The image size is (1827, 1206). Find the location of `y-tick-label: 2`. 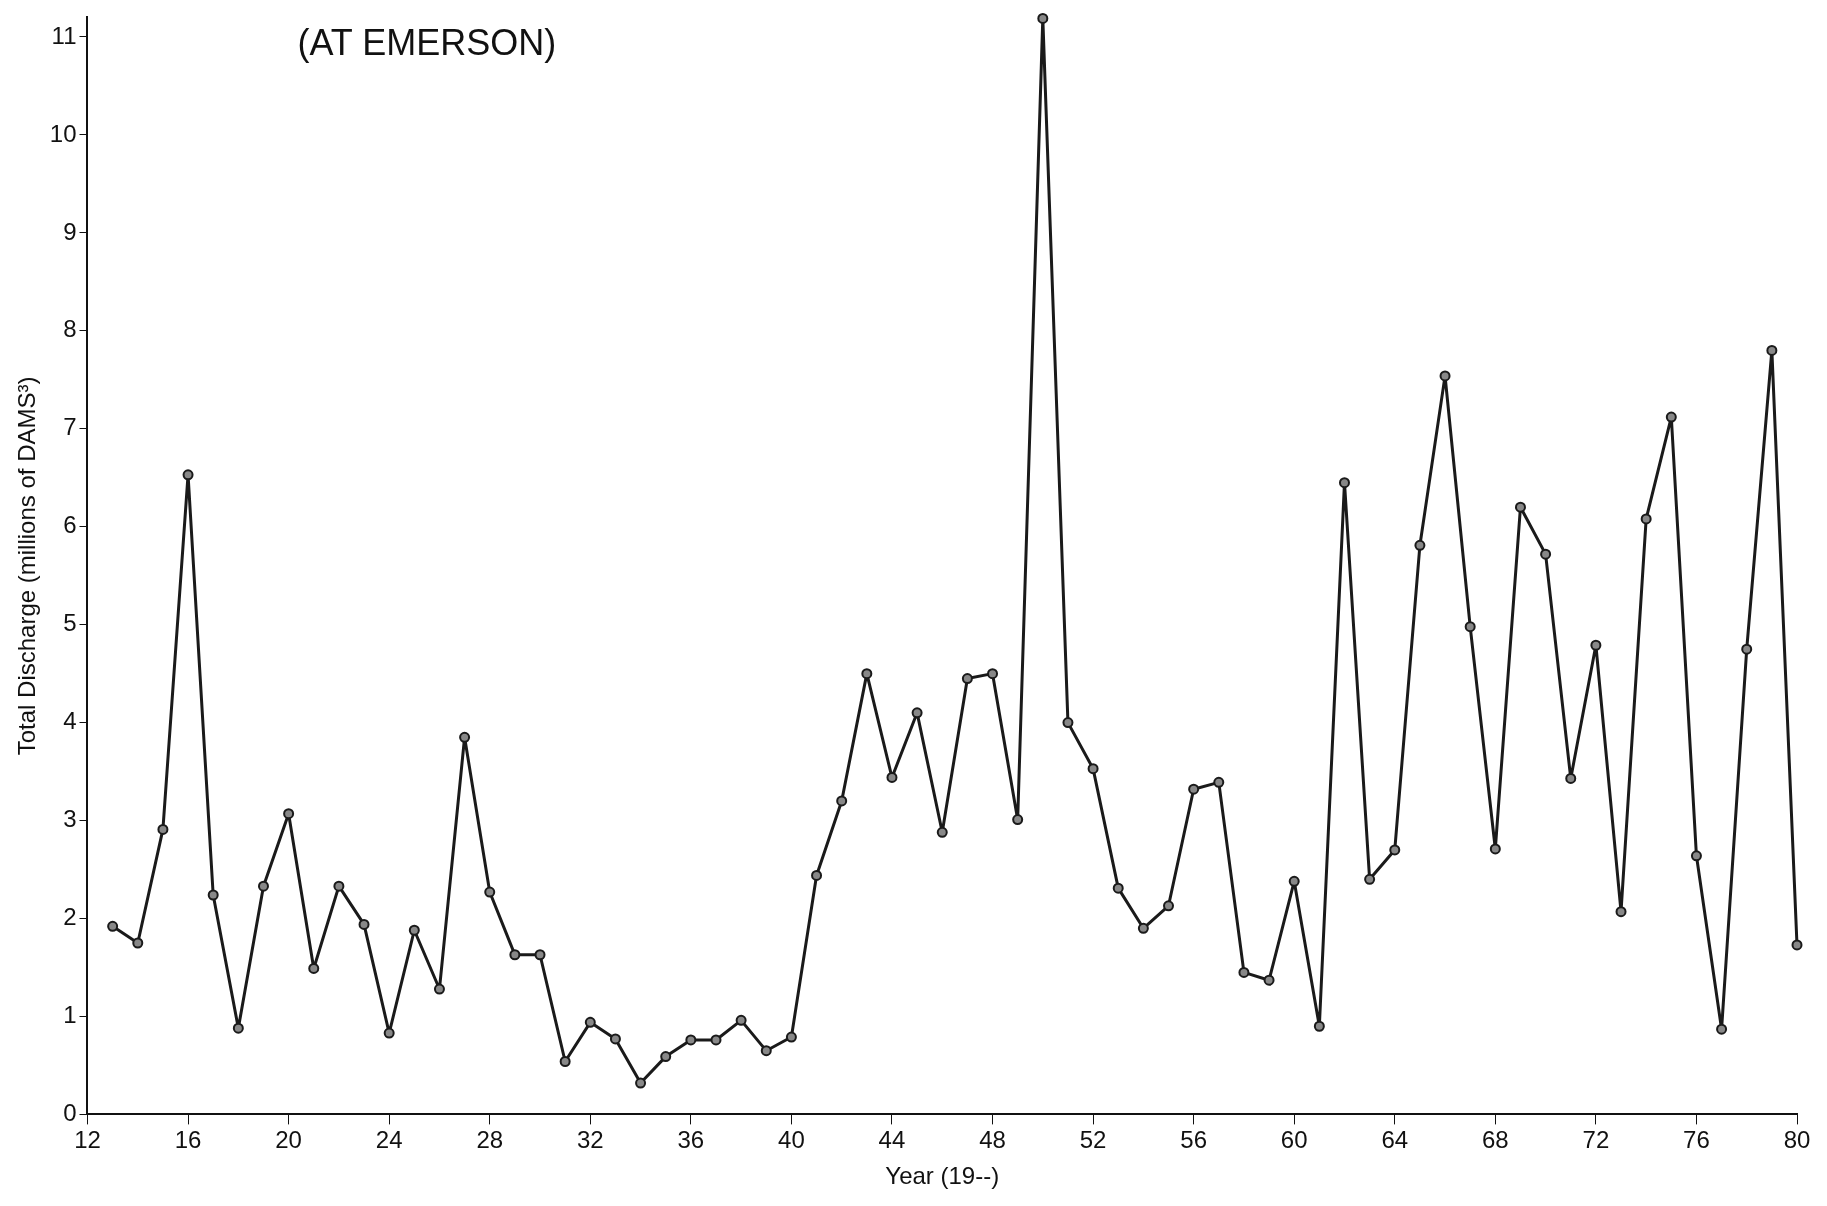

y-tick-label: 2 is located at coordinates (70, 917).